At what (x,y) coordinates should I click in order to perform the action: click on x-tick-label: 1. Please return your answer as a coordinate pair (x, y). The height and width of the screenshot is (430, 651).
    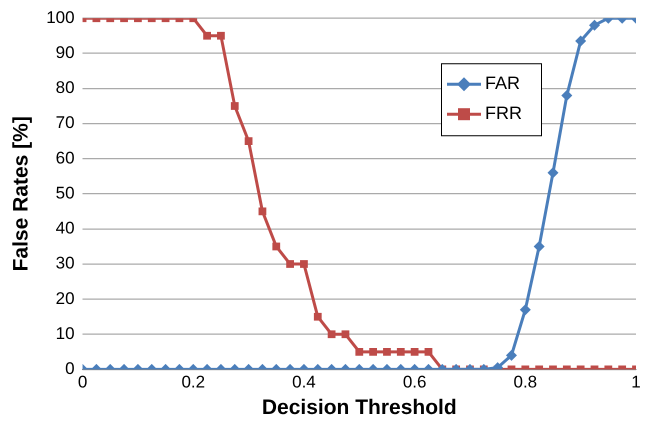
    Looking at the image, I should click on (636, 382).